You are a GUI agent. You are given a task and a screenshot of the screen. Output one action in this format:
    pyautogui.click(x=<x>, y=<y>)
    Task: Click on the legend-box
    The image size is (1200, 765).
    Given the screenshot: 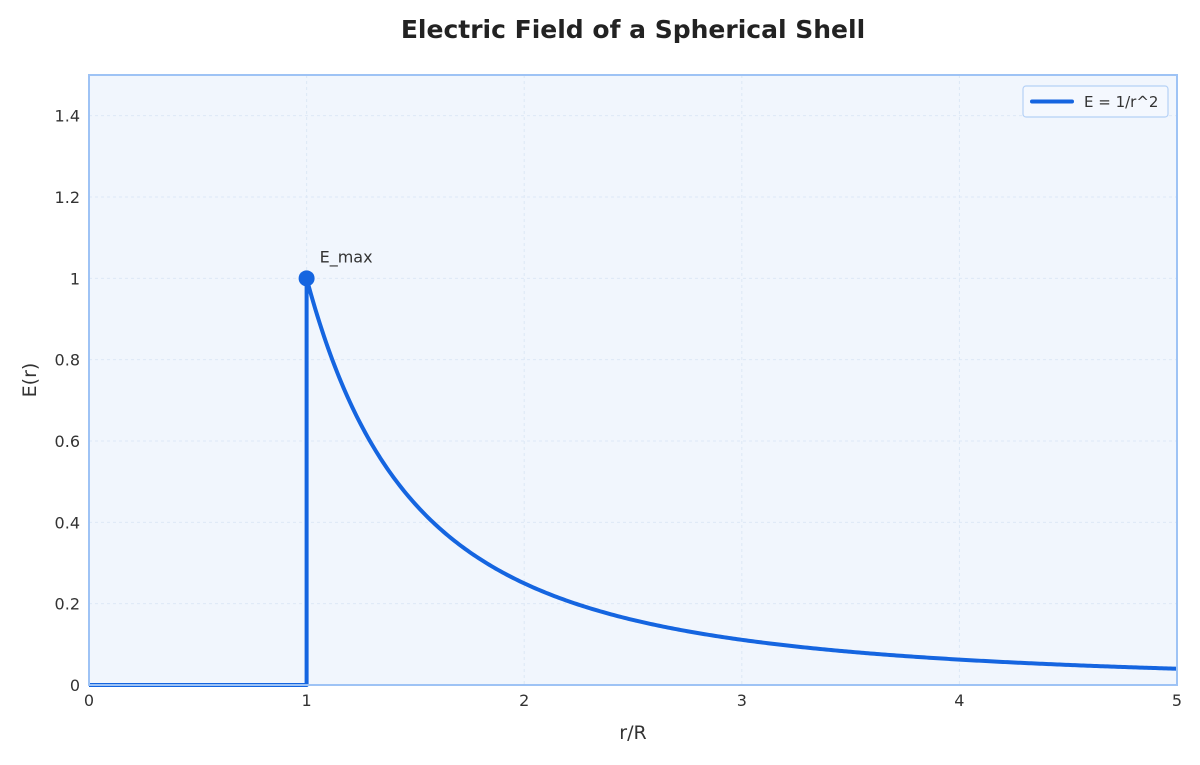 What is the action you would take?
    pyautogui.click(x=1095, y=101)
    